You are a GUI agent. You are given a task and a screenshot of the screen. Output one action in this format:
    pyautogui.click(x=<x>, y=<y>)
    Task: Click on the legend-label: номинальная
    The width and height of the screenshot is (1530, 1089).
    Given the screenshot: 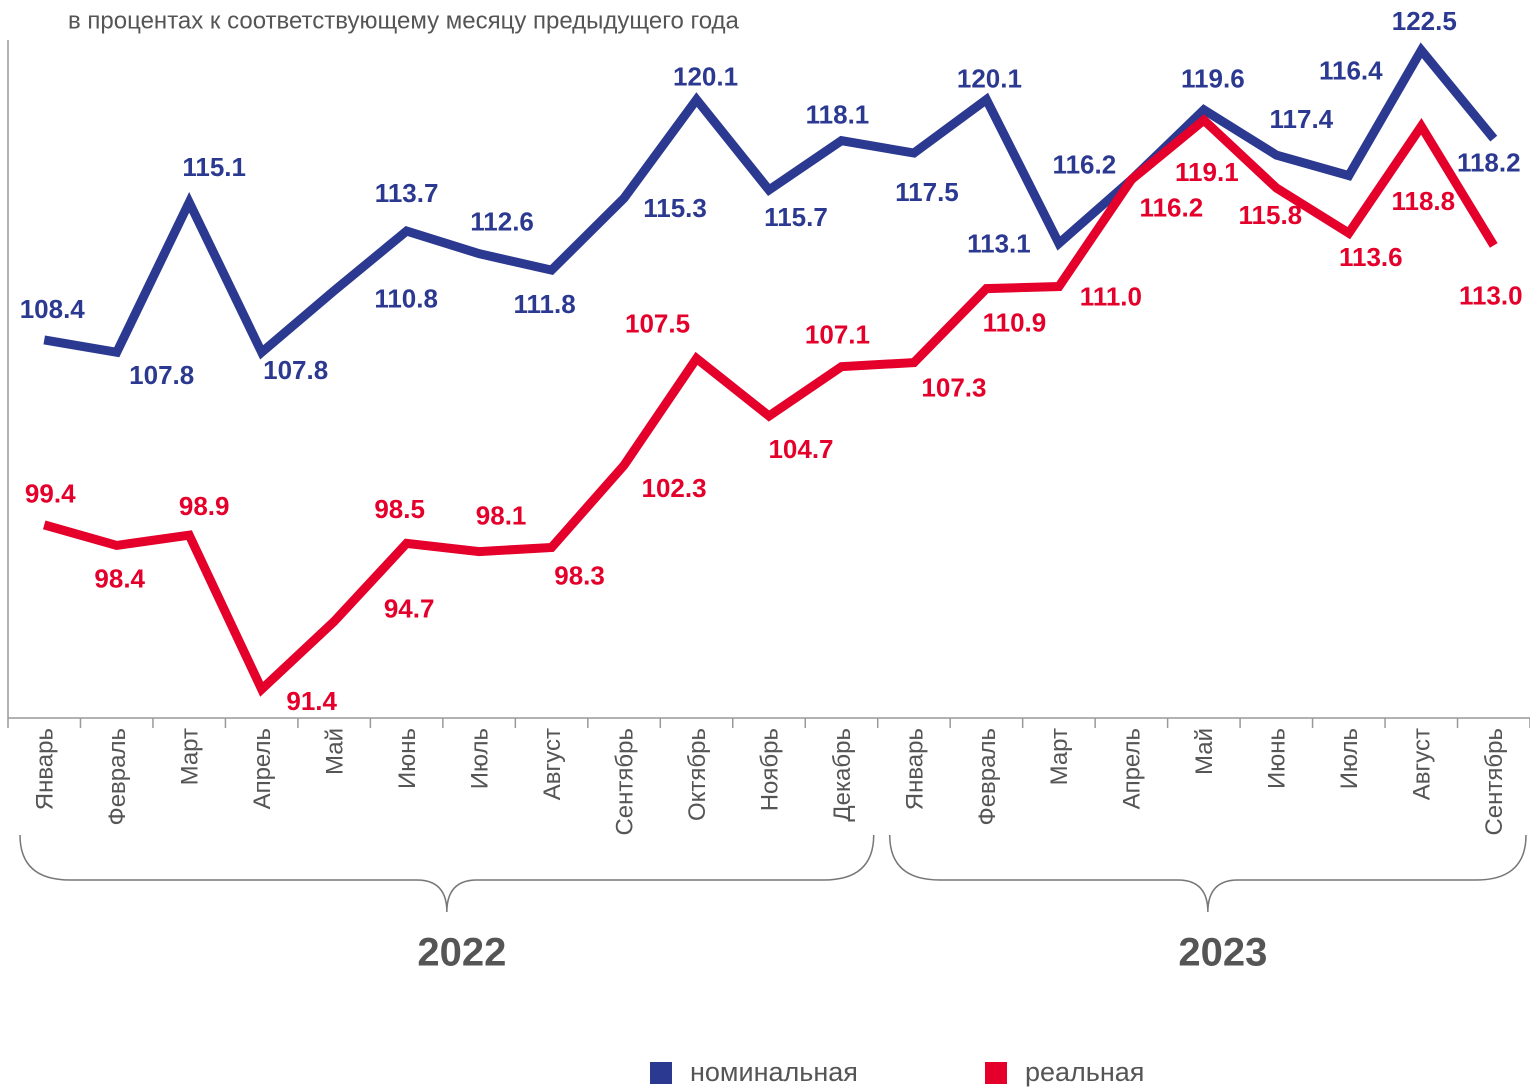 What is the action you would take?
    pyautogui.click(x=774, y=1072)
    